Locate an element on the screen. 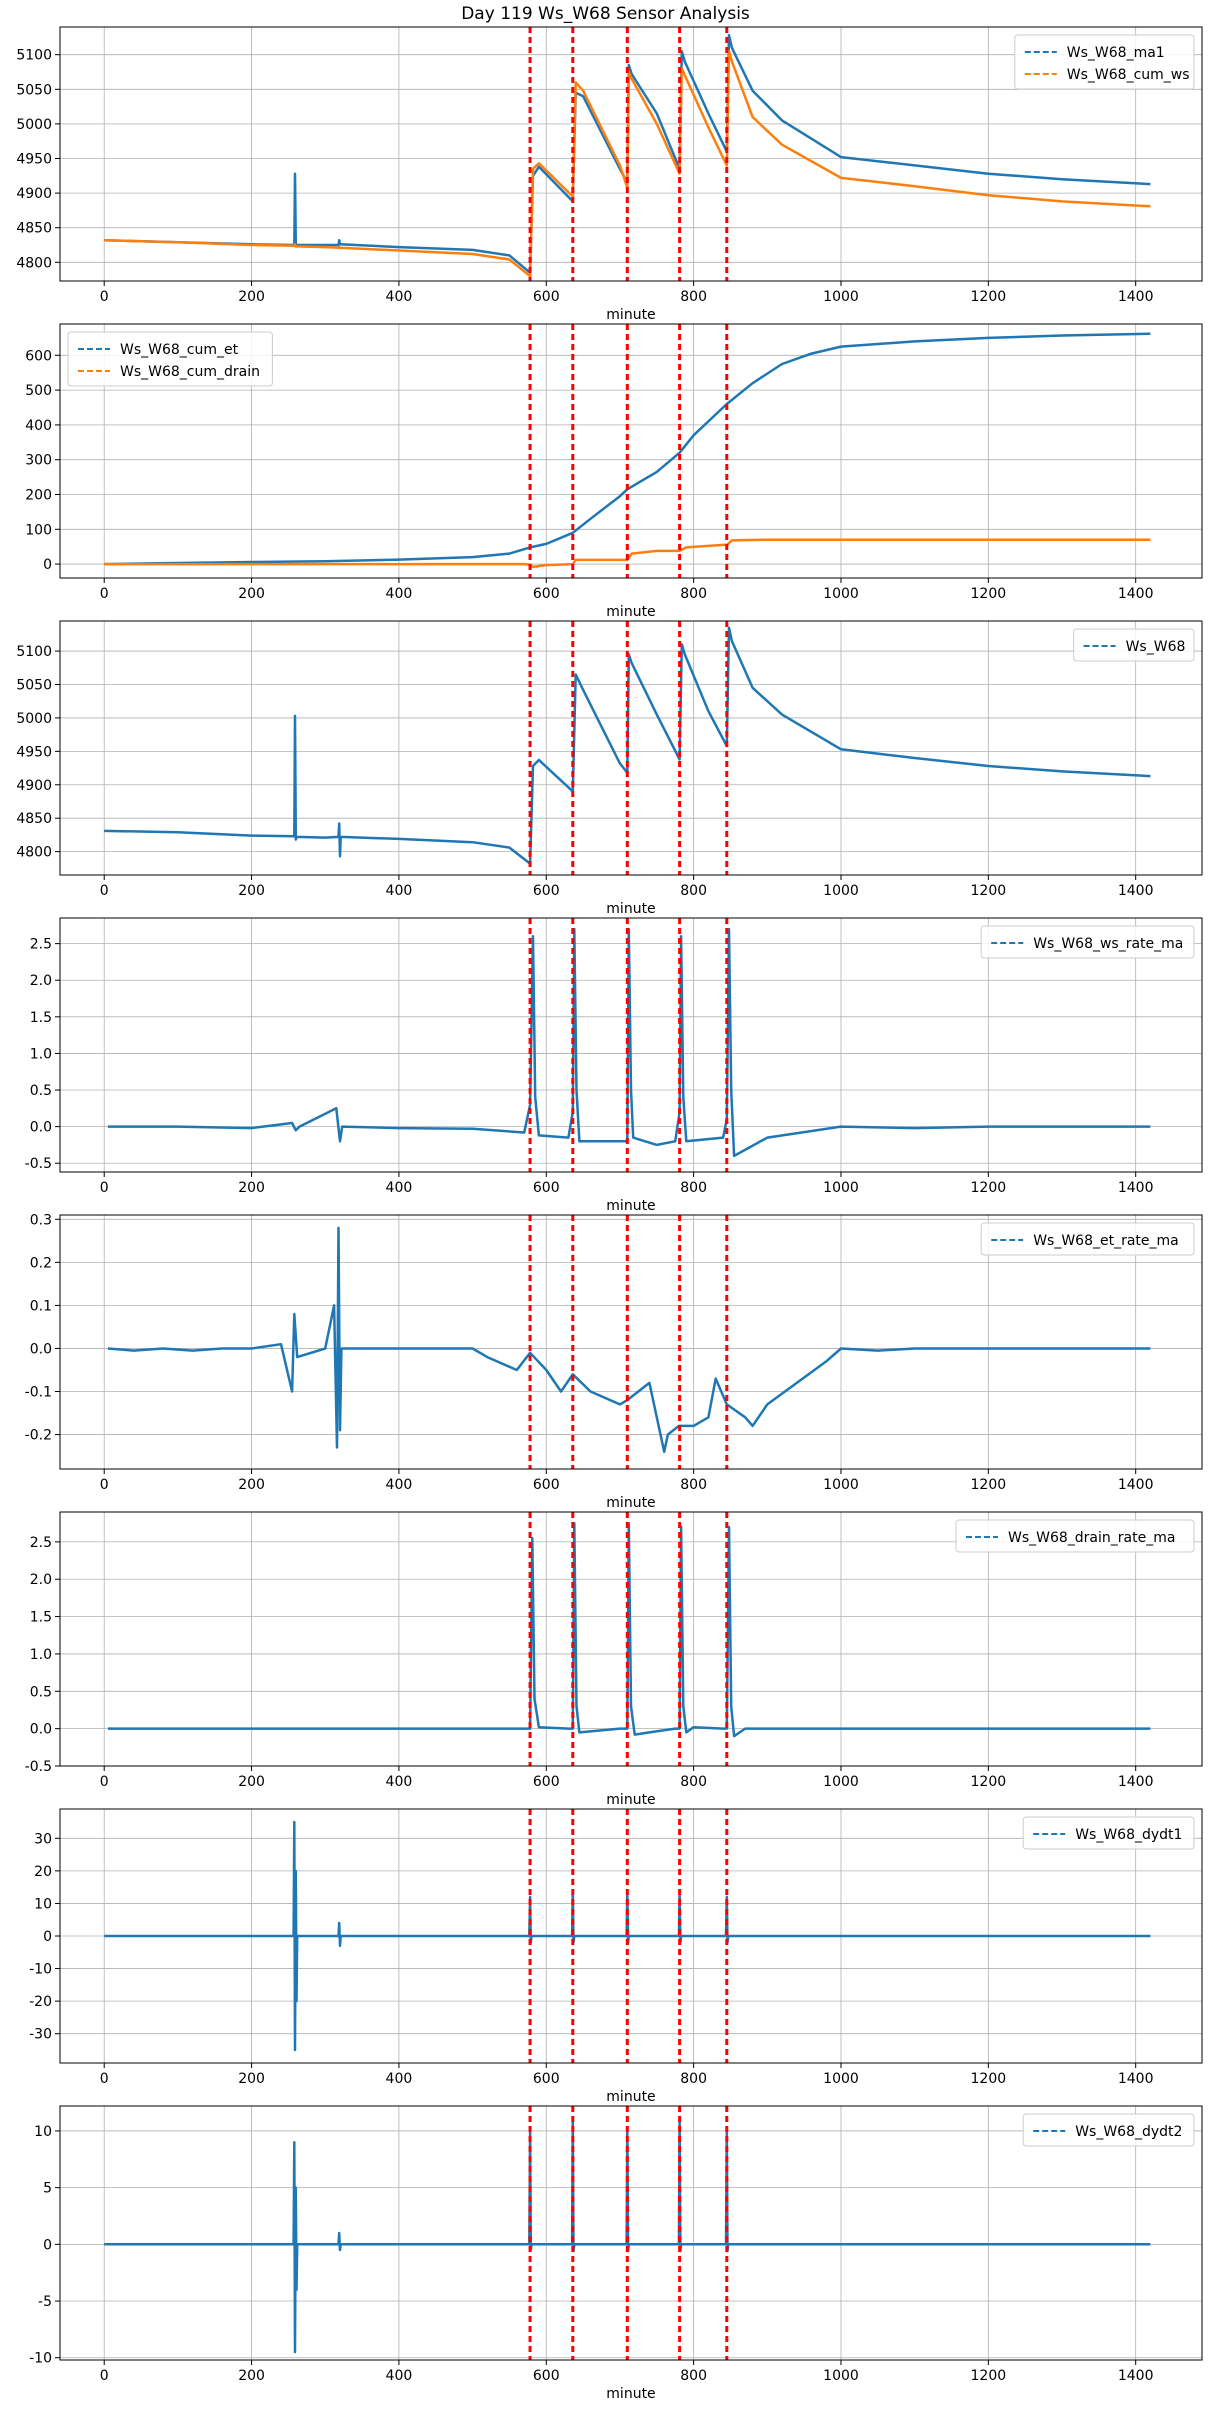 This screenshot has width=1211, height=2411. plot-0-legend-label-1: Ws_W68_cum_ws is located at coordinates (1128, 75).